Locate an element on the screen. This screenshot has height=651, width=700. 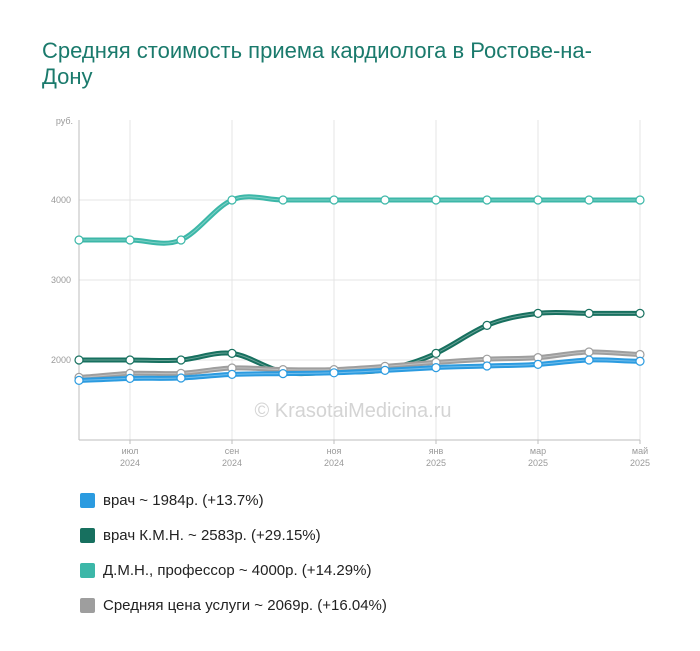
legend-item-kmn: врач К.М.Н. ~ 2583р. (+29.15%) is located at coordinates (233, 535).